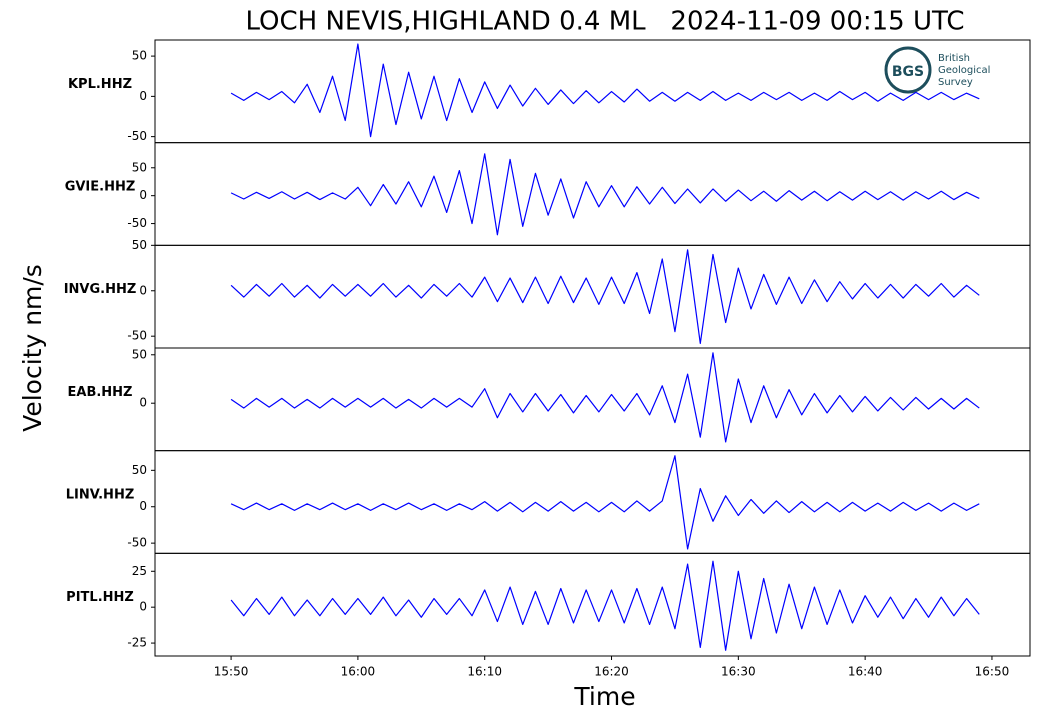 This screenshot has width=1046, height=723. Describe the element at coordinates (100, 289) in the screenshot. I see `station-label: INVG.HHZ` at that location.